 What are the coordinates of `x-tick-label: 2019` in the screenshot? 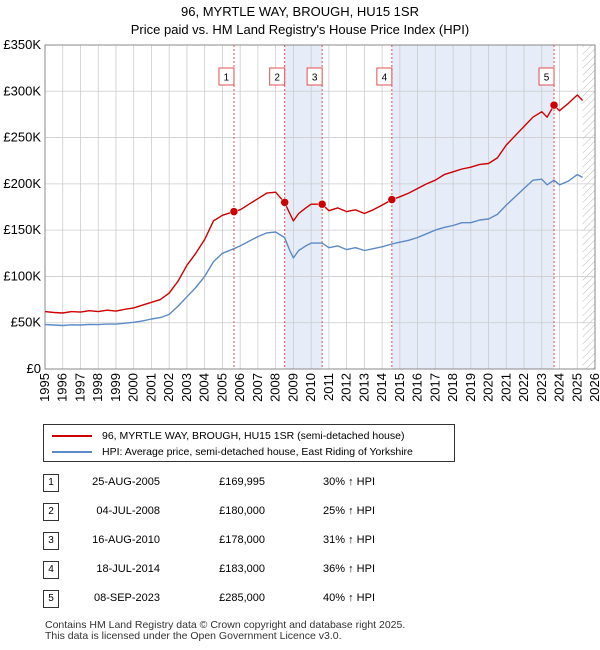 It's located at (470, 387).